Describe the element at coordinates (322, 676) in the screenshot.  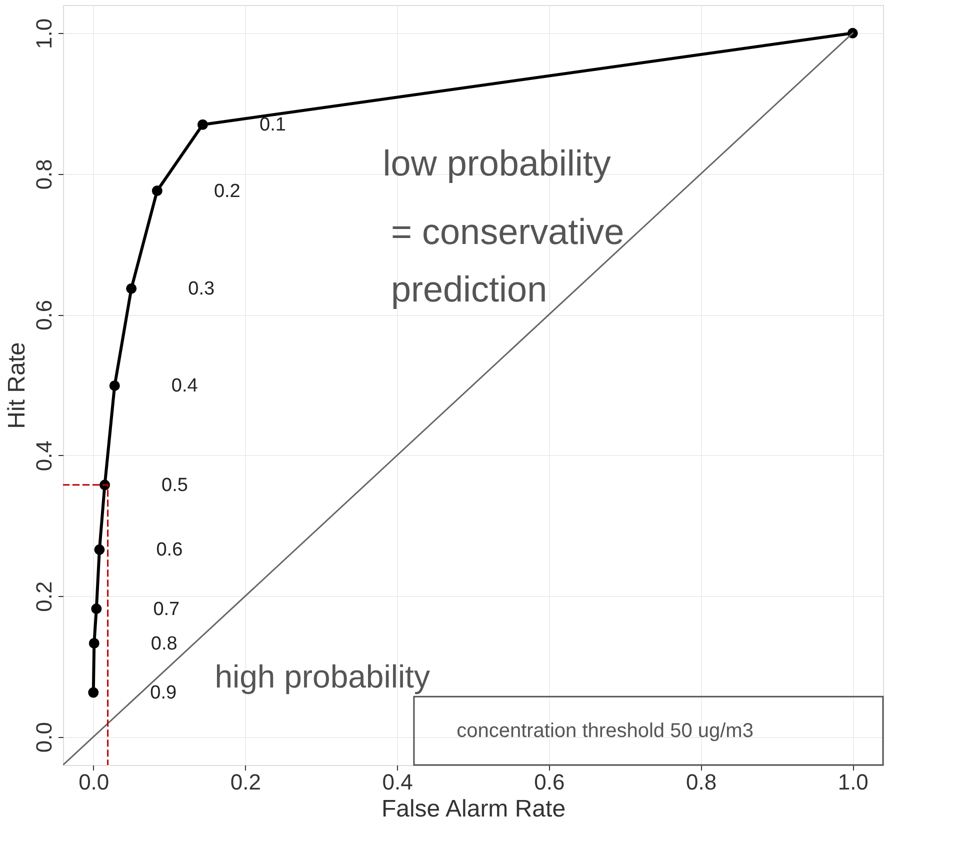
I see `annotation: high probability` at that location.